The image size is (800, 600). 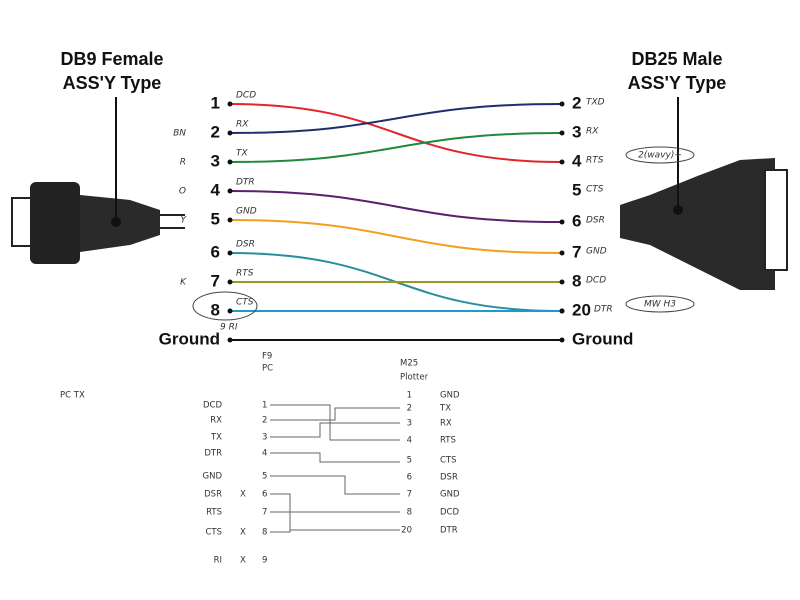 I want to click on right-pin-number: 4, so click(x=577, y=160).